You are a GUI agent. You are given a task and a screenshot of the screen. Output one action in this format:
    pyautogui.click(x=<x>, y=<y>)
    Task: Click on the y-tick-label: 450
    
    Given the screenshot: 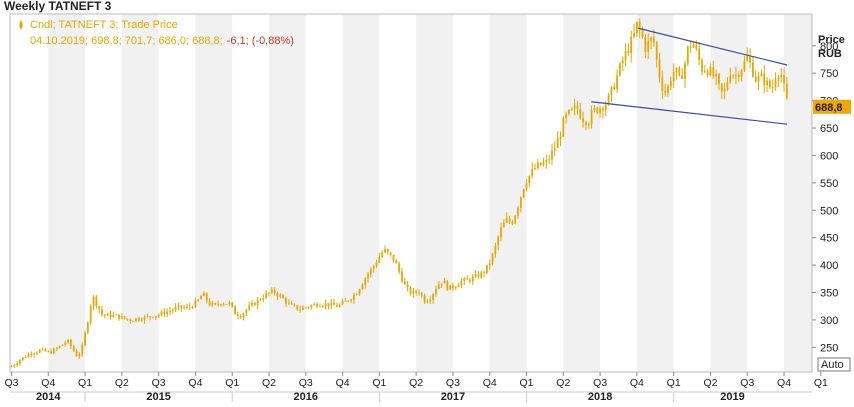 What is the action you would take?
    pyautogui.click(x=829, y=239)
    